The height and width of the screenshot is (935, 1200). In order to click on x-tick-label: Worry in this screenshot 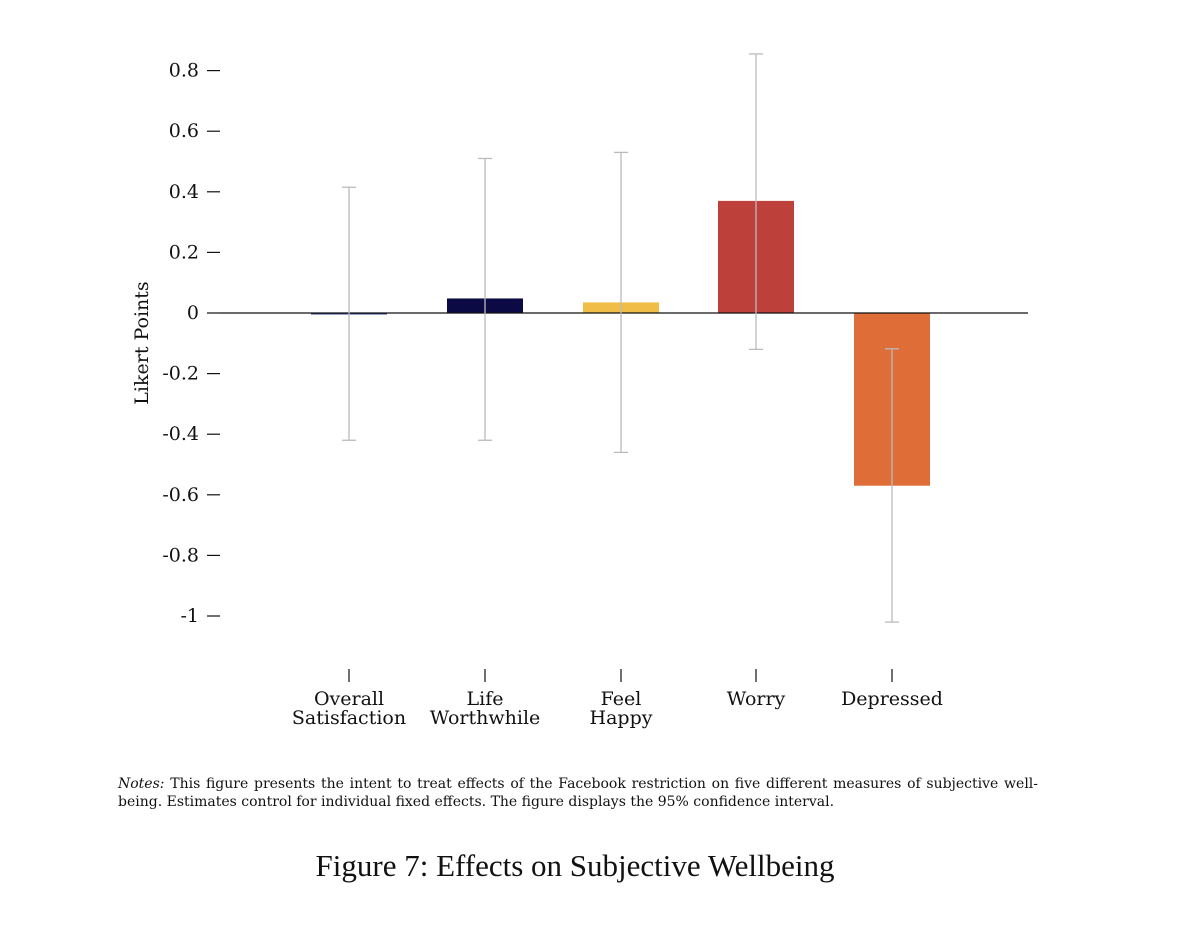, I will do `click(756, 699)`.